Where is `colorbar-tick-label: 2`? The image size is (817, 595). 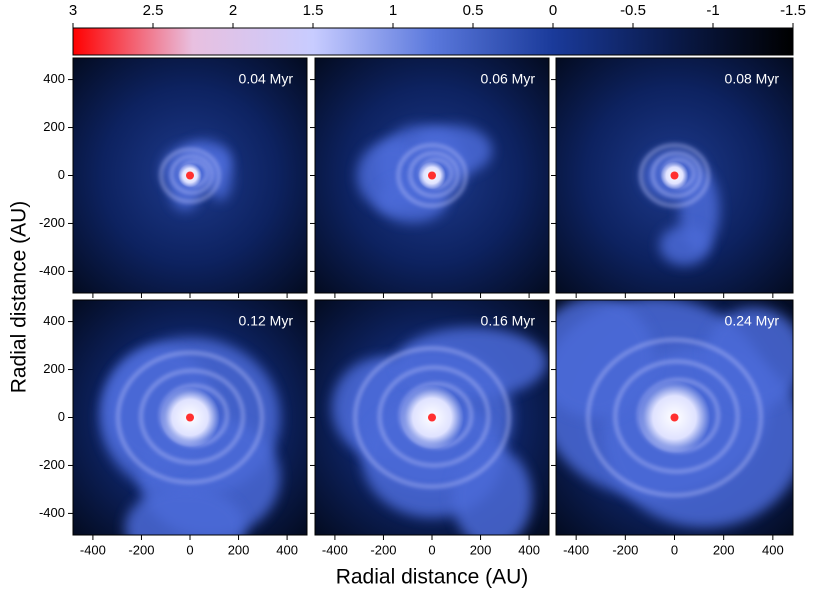 colorbar-tick-label: 2 is located at coordinates (233, 10).